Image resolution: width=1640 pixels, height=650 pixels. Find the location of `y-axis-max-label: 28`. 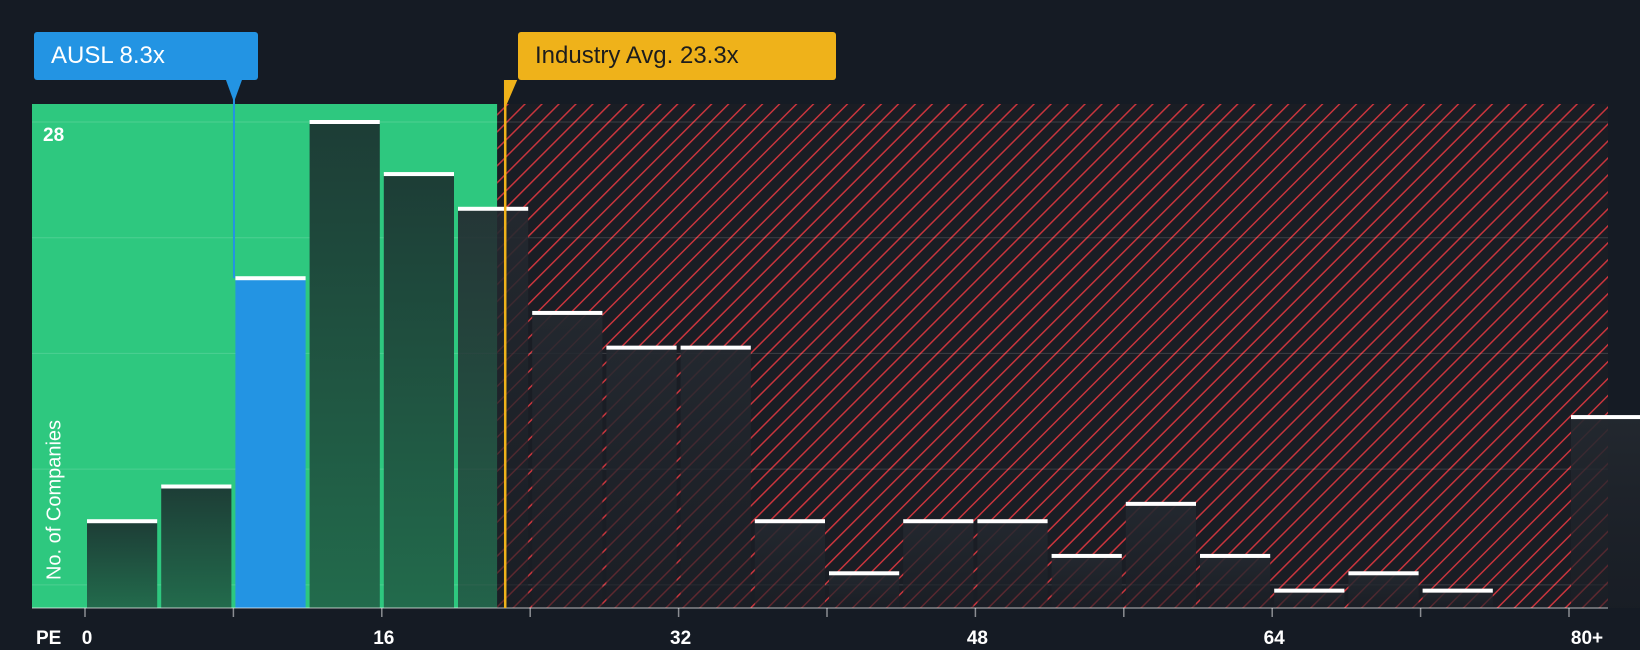

y-axis-max-label: 28 is located at coordinates (54, 135).